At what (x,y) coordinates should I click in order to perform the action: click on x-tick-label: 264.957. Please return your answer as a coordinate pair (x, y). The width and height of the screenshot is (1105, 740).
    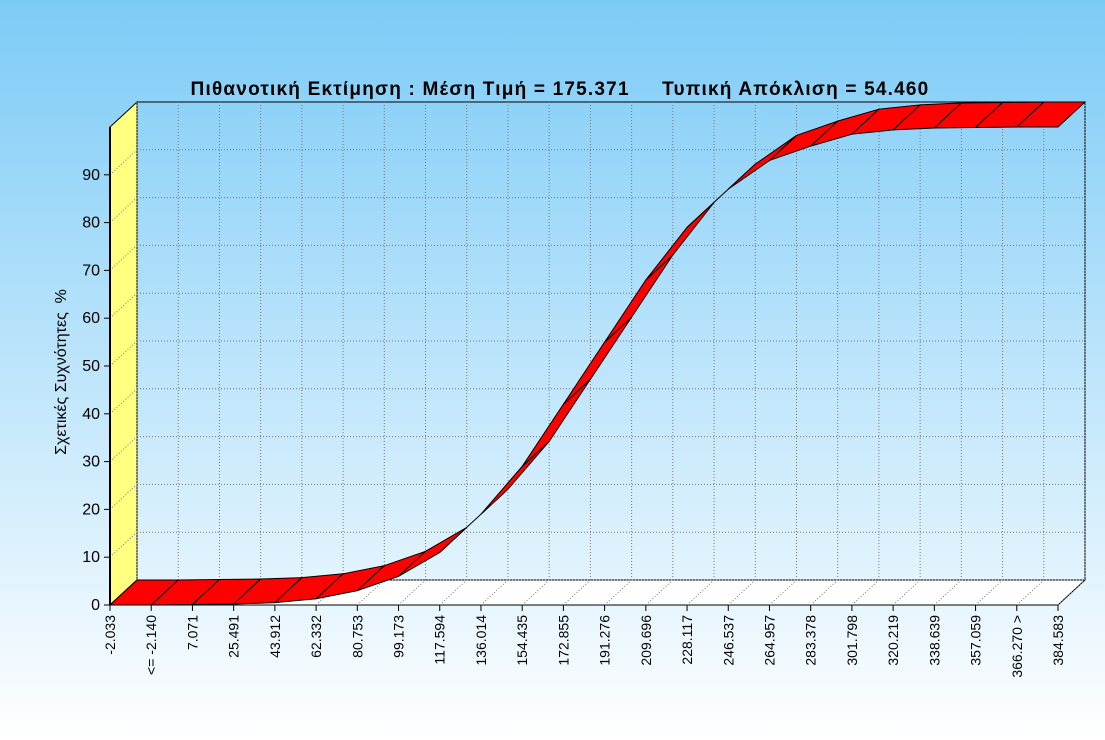
    Looking at the image, I should click on (769, 640).